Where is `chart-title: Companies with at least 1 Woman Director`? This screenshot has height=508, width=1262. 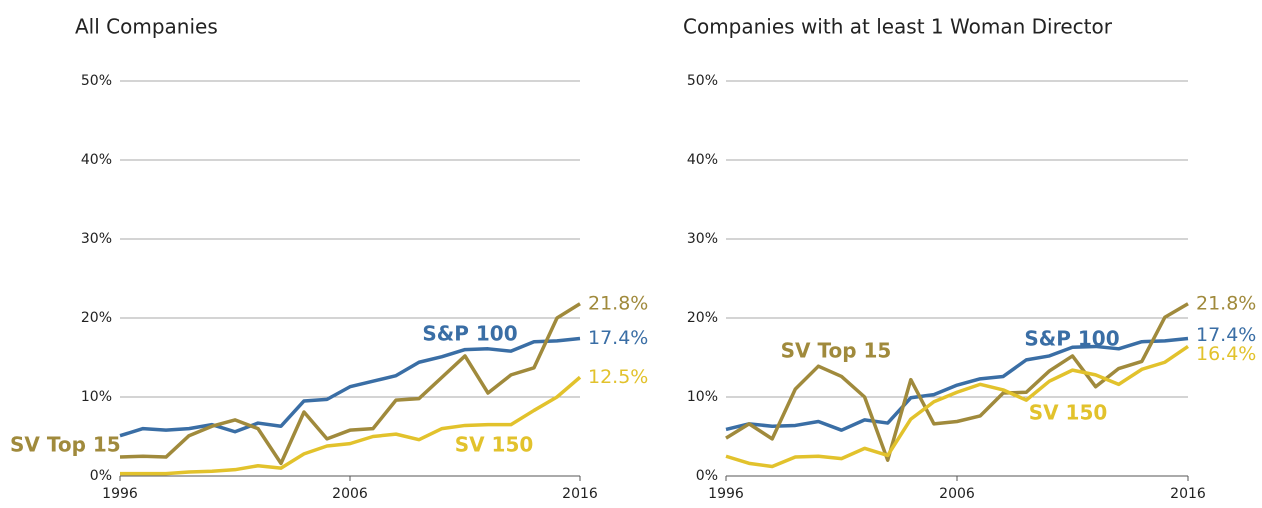
chart-title: Companies with at least 1 Woman Director is located at coordinates (898, 27).